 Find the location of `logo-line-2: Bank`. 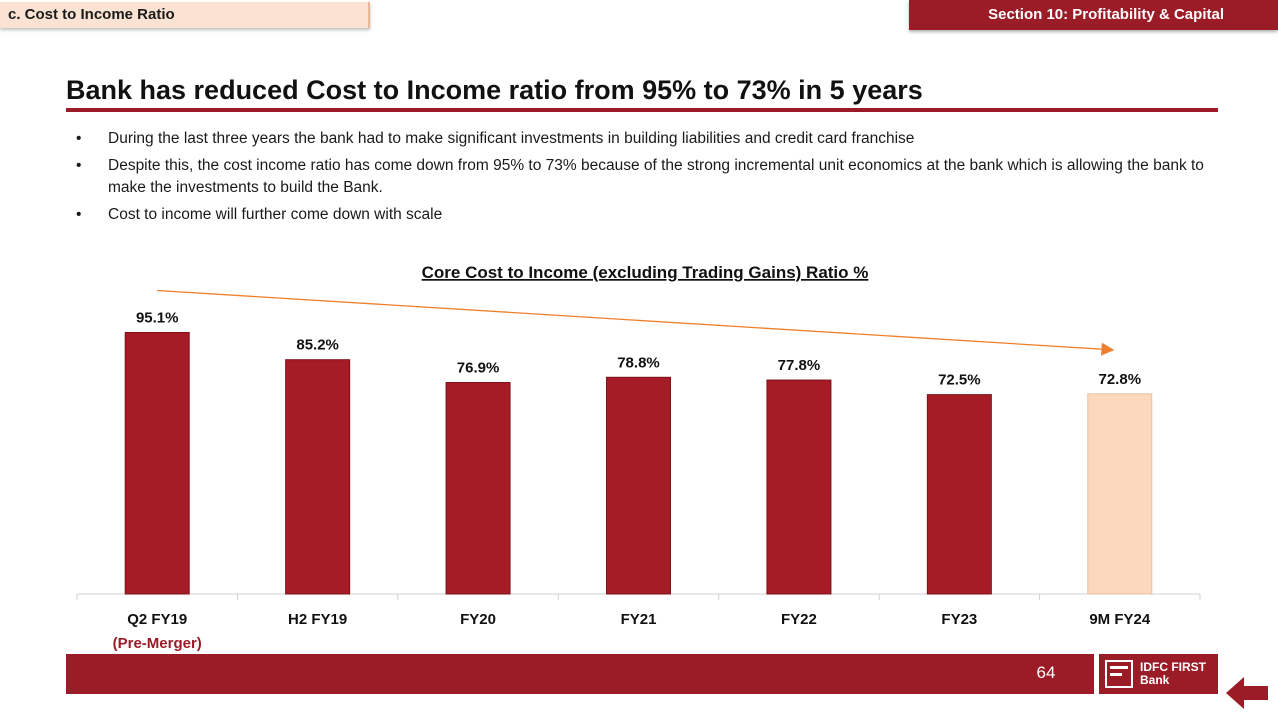

logo-line-2: Bank is located at coordinates (1155, 680).